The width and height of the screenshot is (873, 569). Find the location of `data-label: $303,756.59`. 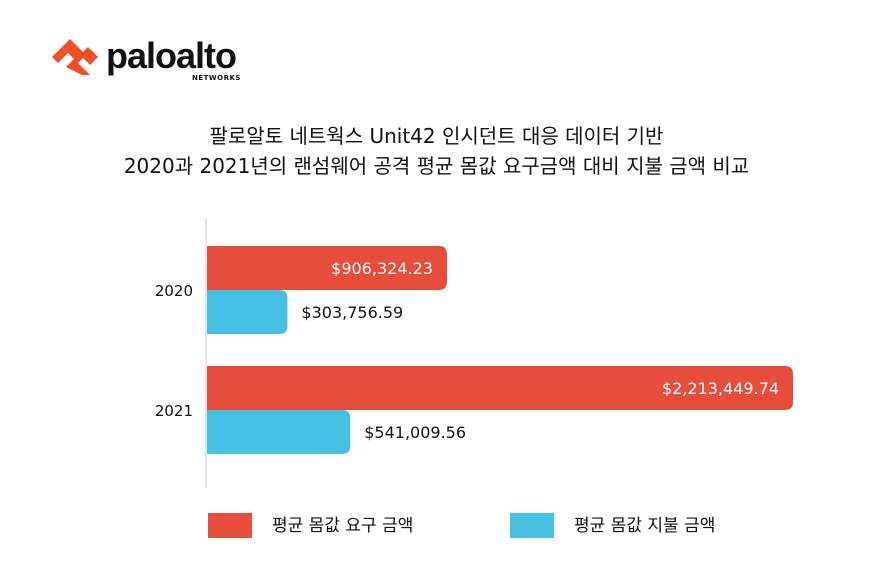

data-label: $303,756.59 is located at coordinates (352, 312).